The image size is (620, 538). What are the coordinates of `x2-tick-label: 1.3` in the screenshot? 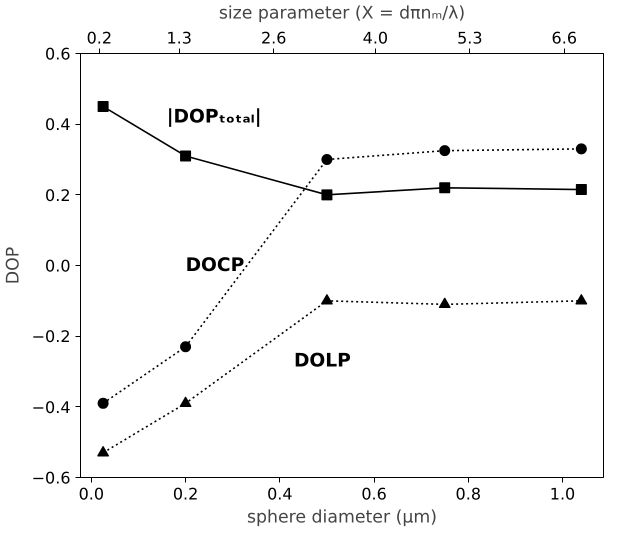 It's located at (179, 38).